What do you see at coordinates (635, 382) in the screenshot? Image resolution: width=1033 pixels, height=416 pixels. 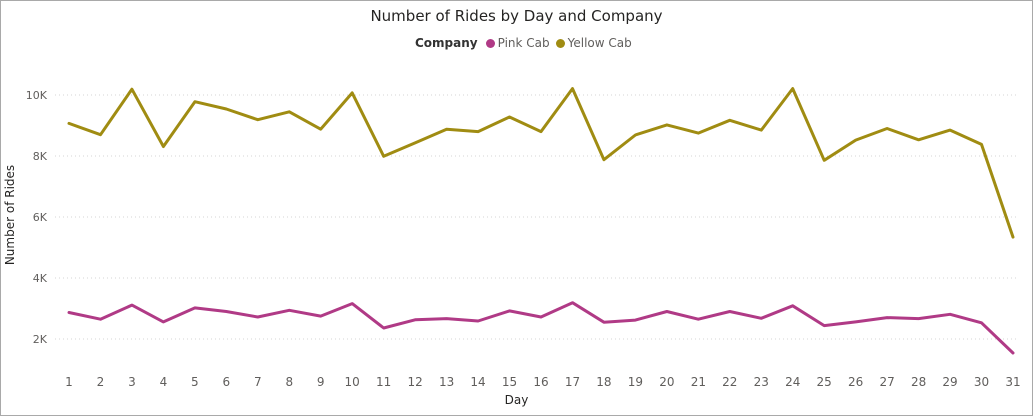 I see `x-tick-label: 19` at bounding box center [635, 382].